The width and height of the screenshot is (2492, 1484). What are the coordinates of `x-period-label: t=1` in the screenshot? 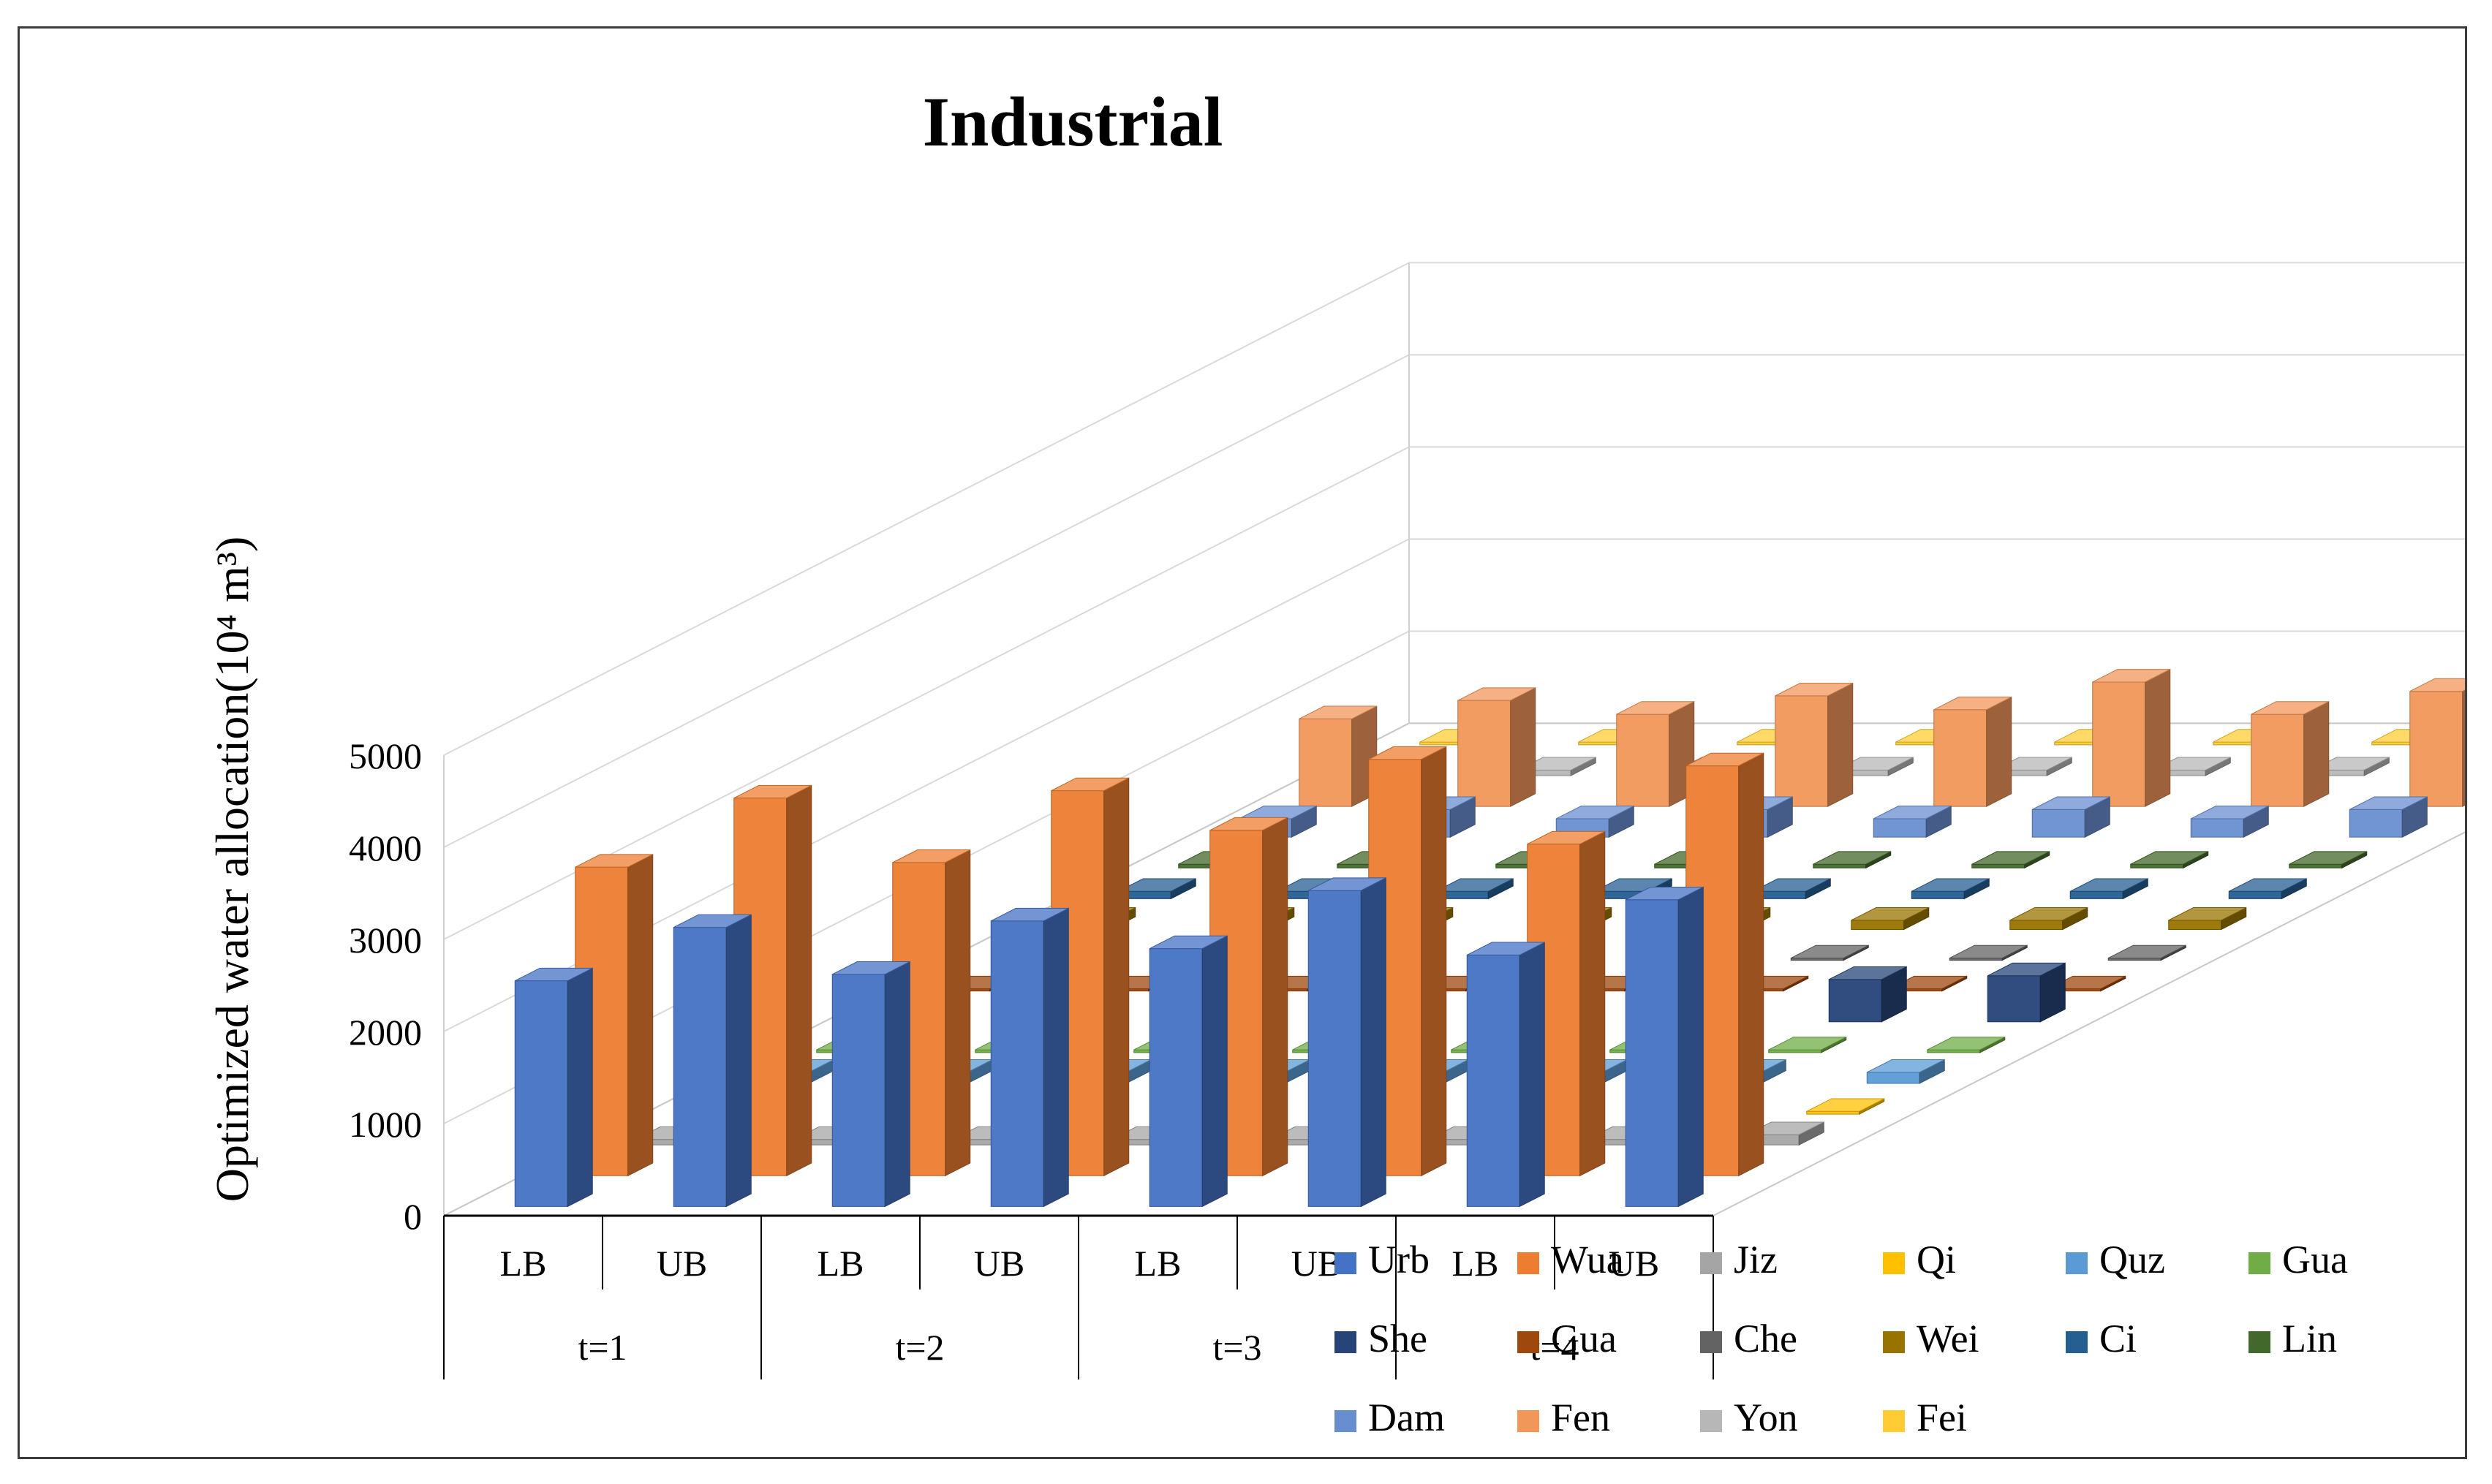 It's located at (602, 1347).